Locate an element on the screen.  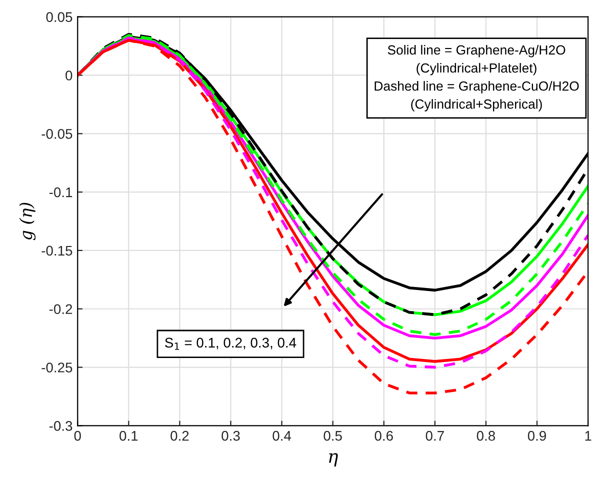
annotation: S$_{1}$ = 0.1, 0.2, 0.3, 0.4 is located at coordinates (230, 344).